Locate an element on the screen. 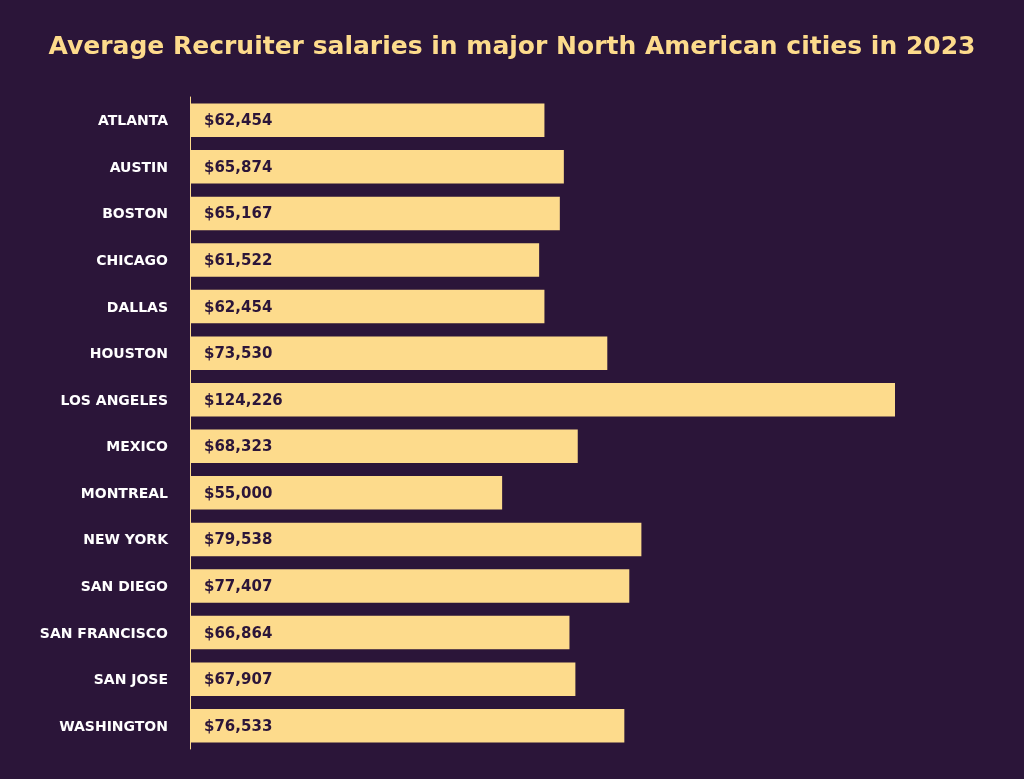 The image size is (1024, 779). data-label: $65,167 is located at coordinates (238, 213).